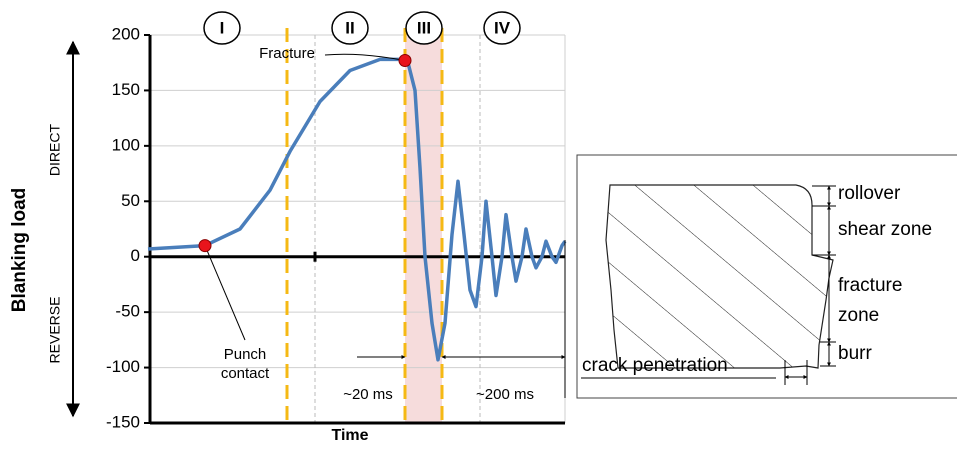 The image size is (957, 449). I want to click on y-tick-label: 200, so click(126, 33).